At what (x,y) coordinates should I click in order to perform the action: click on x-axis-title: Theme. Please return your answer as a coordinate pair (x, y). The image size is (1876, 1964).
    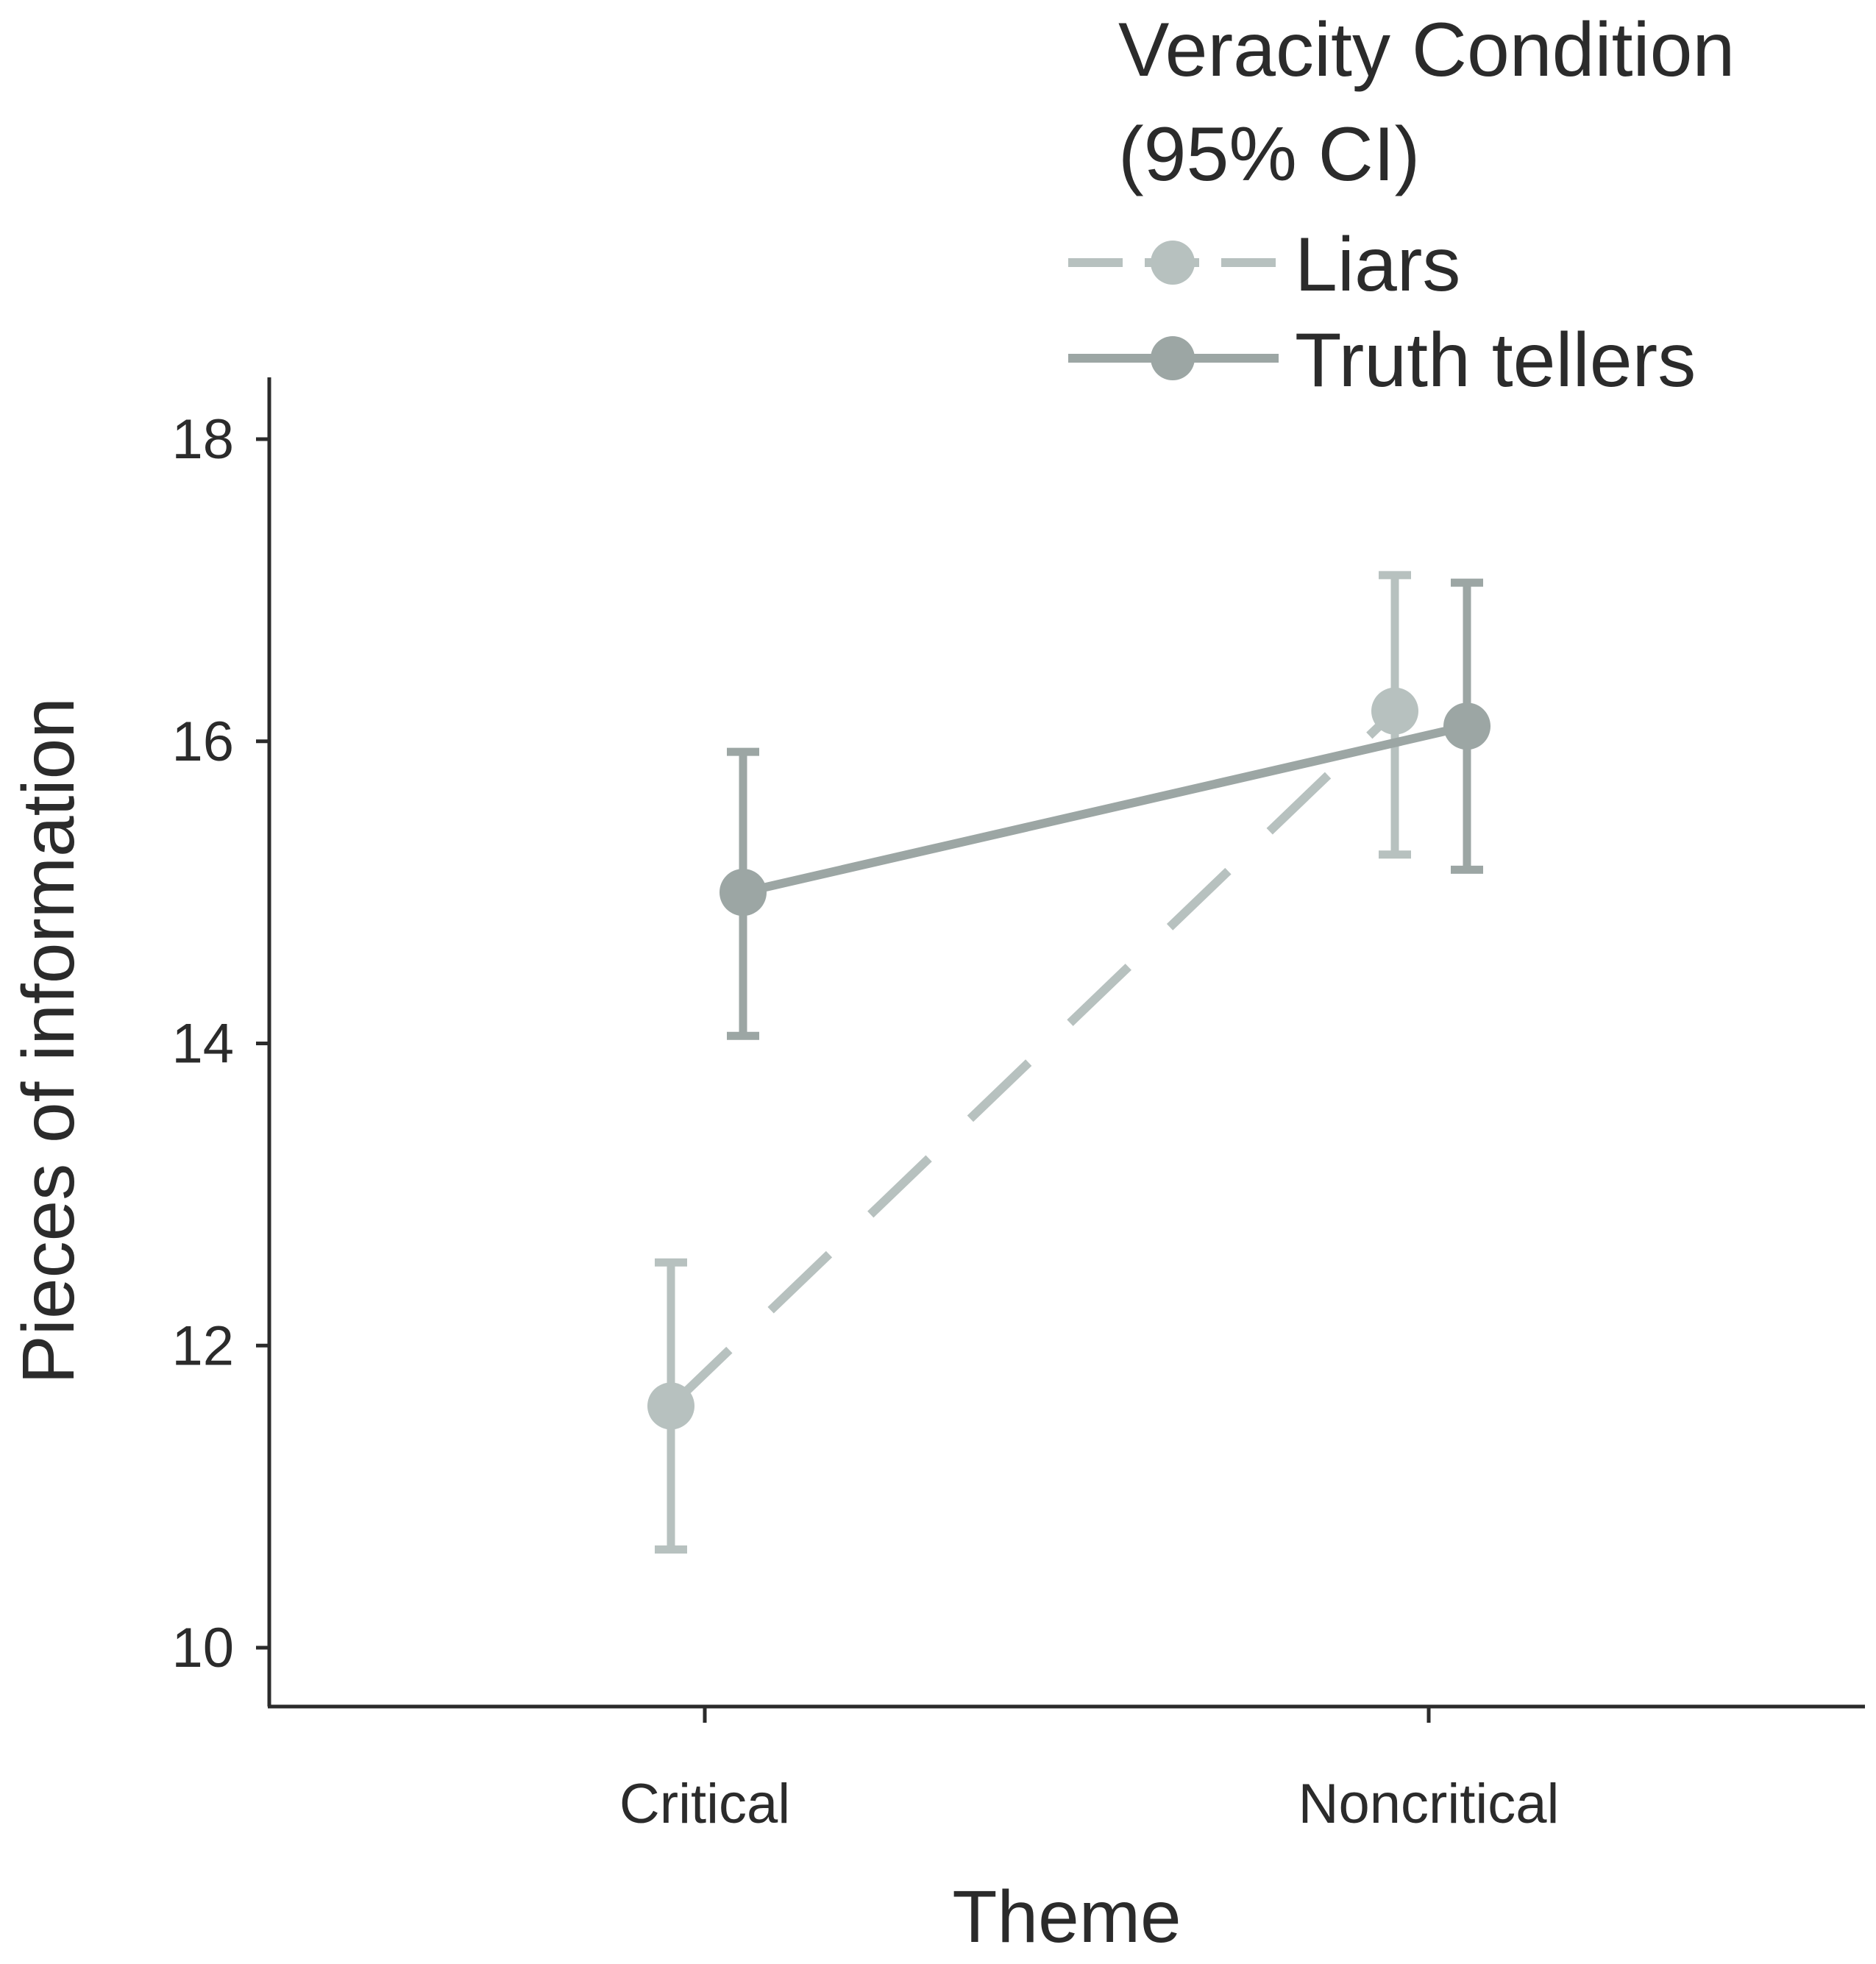
    Looking at the image, I should click on (1066, 1917).